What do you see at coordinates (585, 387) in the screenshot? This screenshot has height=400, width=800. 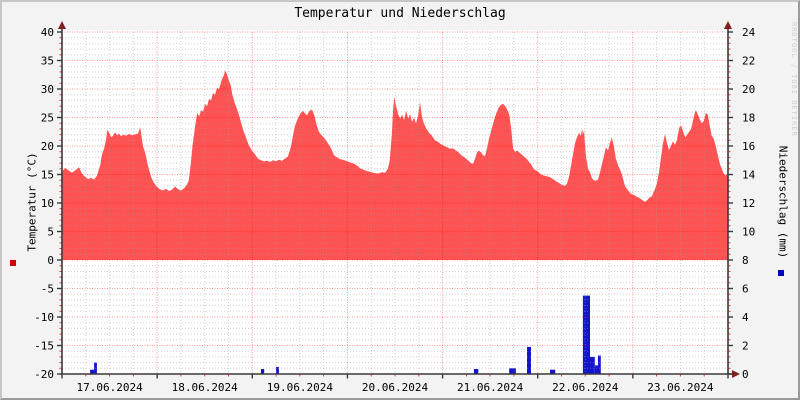 I see `date-label: 22.06.2024` at bounding box center [585, 387].